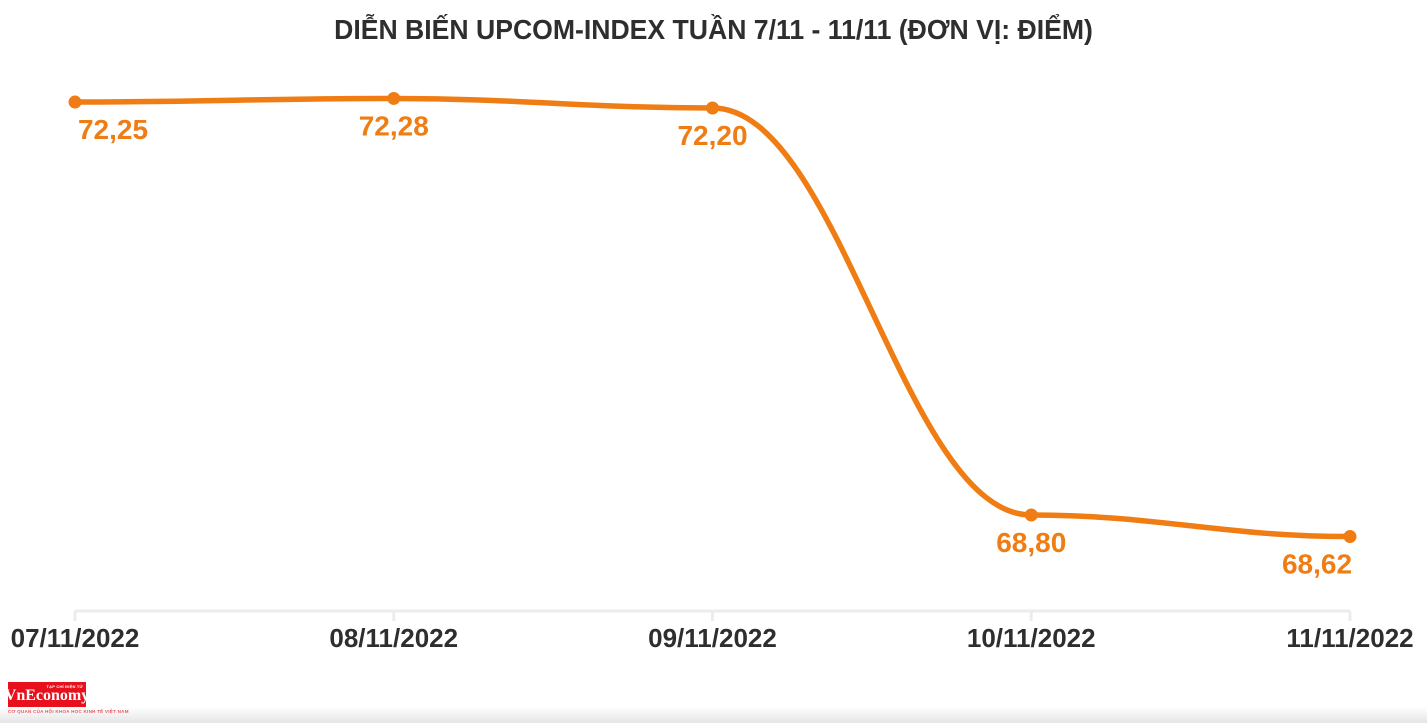 This screenshot has width=1427, height=723. What do you see at coordinates (64, 686) in the screenshot?
I see `vneconomy-logo-toptext: TẠP CHÍ ĐIỆN TỬ` at bounding box center [64, 686].